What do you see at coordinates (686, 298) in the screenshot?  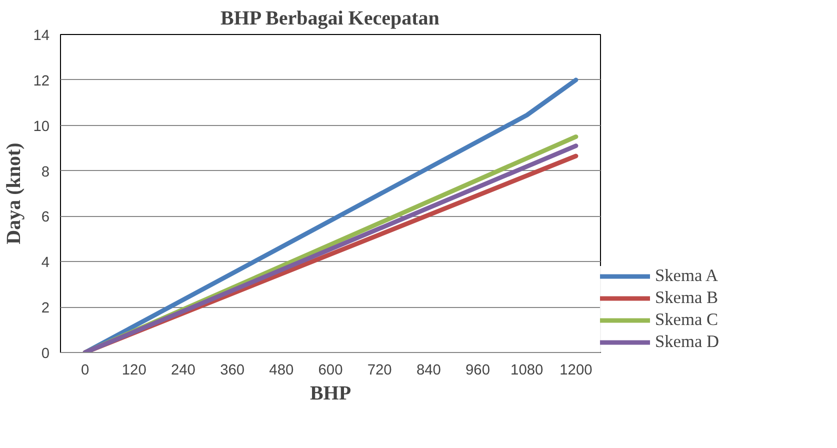 I see `legend-label: Skema B` at bounding box center [686, 298].